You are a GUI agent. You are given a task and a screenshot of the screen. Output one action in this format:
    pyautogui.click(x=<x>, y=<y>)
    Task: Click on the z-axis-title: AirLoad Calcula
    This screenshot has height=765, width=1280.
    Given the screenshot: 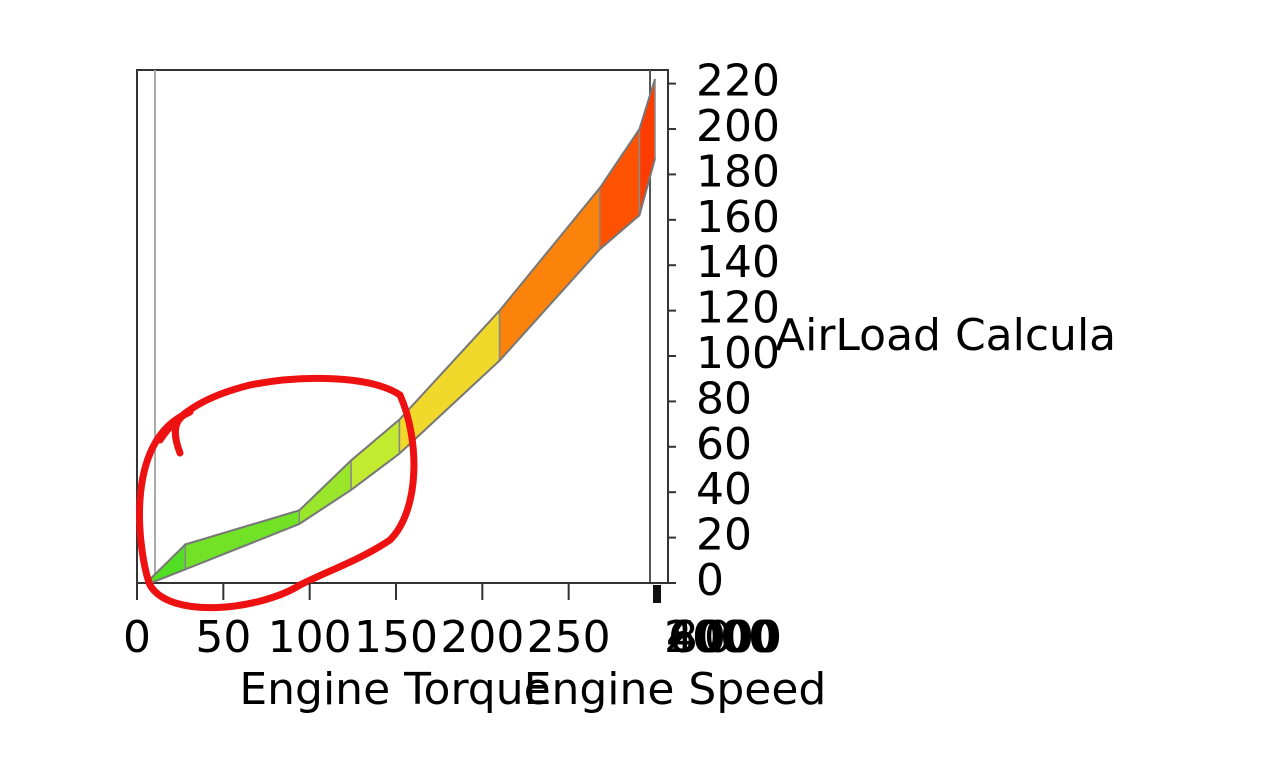 What is the action you would take?
    pyautogui.click(x=945, y=335)
    